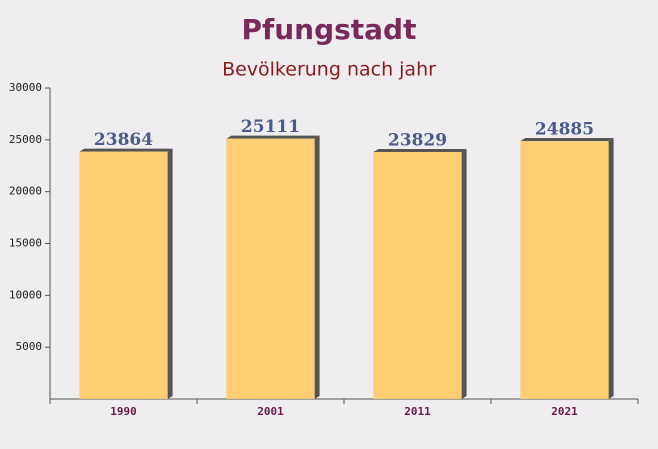 The width and height of the screenshot is (658, 449). I want to click on y-tick-label: 10000, so click(25, 294).